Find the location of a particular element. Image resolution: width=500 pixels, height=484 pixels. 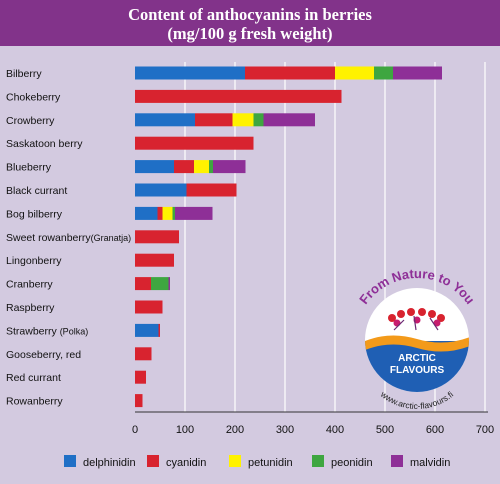

category-label: Sweet rowanberry(Granatja) is located at coordinates (68, 238).